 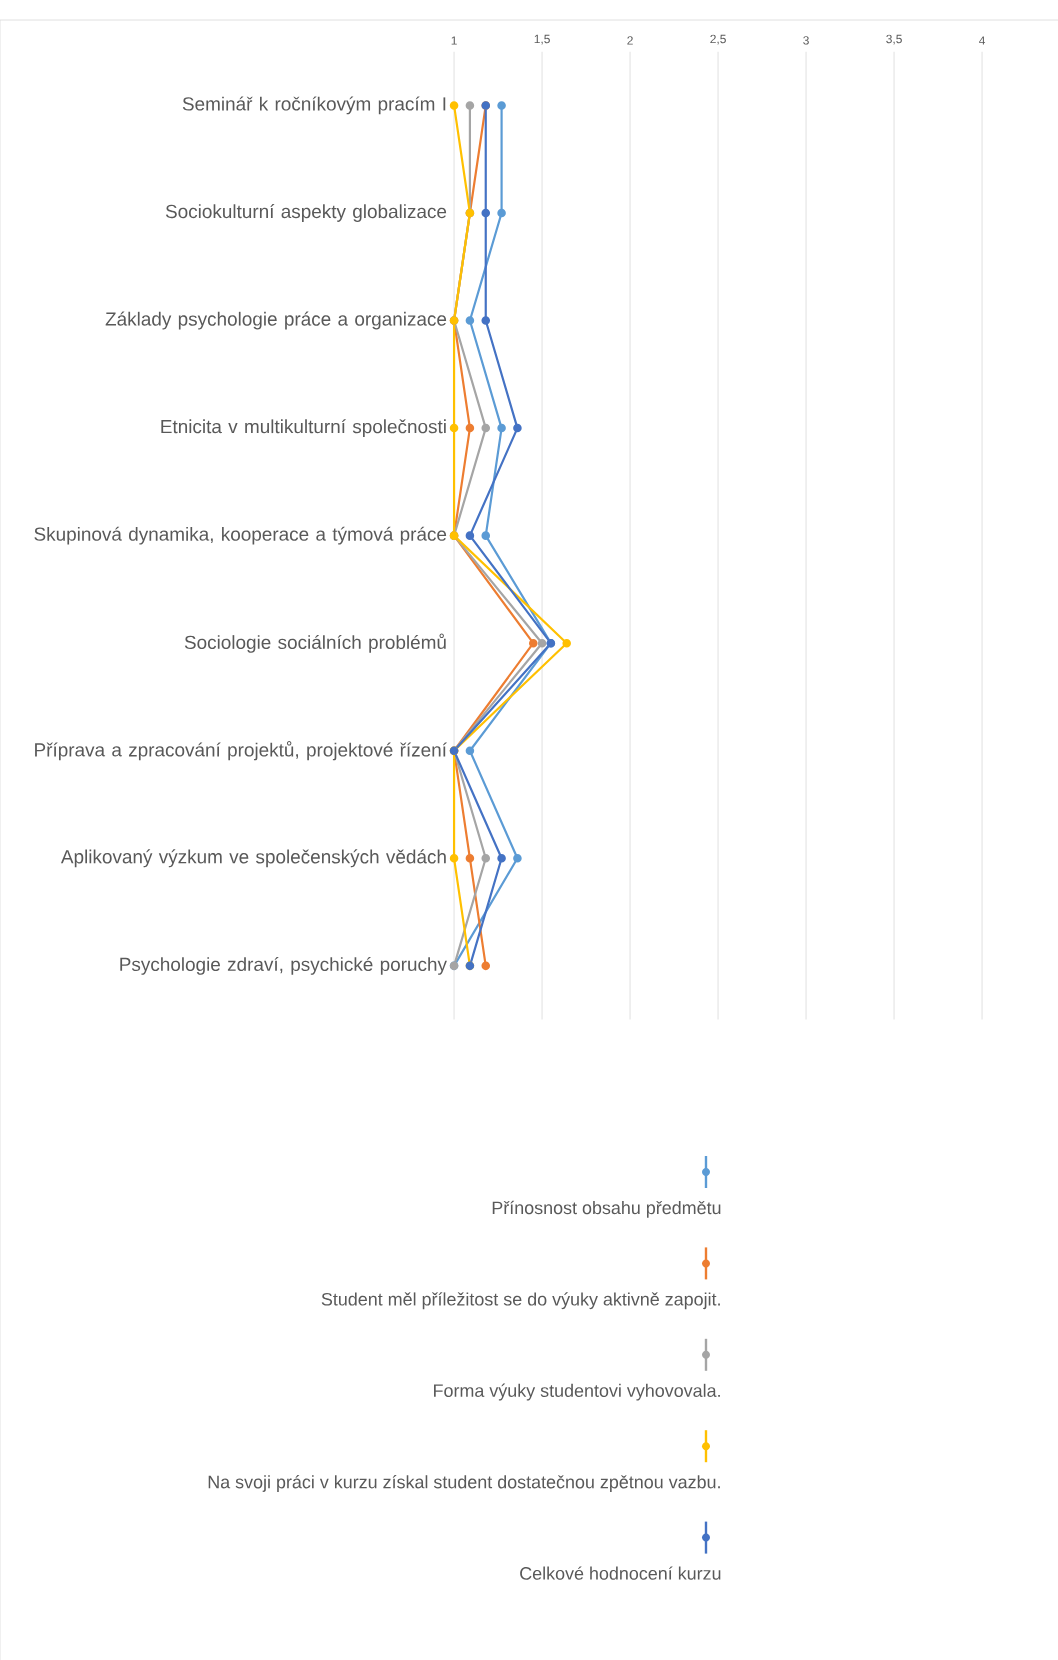 What do you see at coordinates (306, 213) in the screenshot?
I see `y-tick-label: Sociokulturní aspekty globalizace` at bounding box center [306, 213].